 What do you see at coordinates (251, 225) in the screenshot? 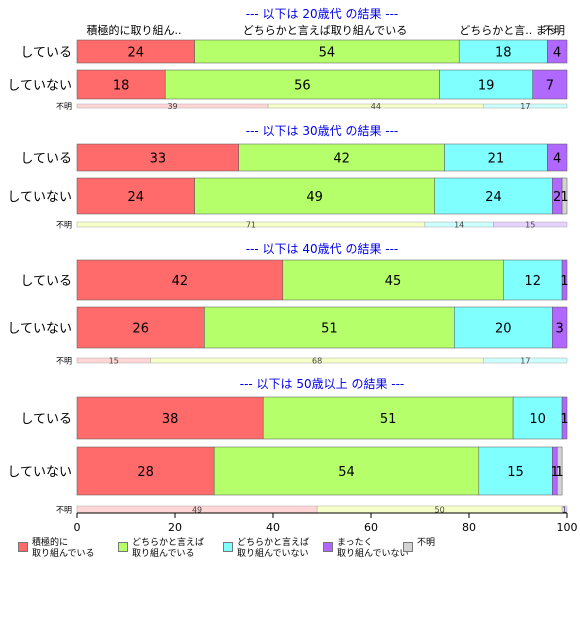
I see `unknown-value-label: 71` at bounding box center [251, 225].